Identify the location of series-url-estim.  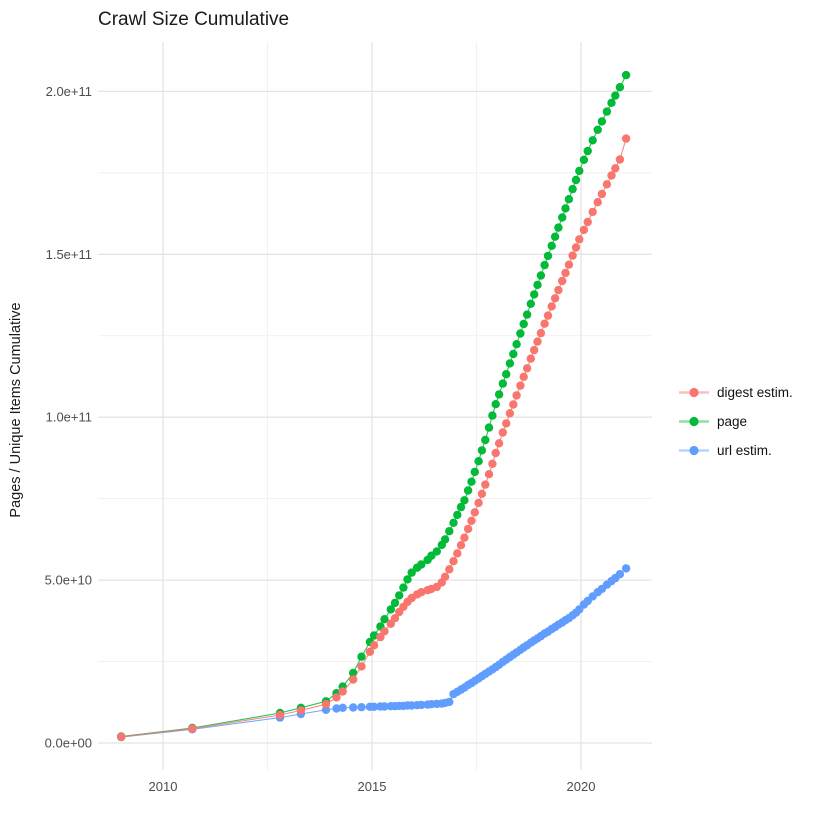
(374, 653).